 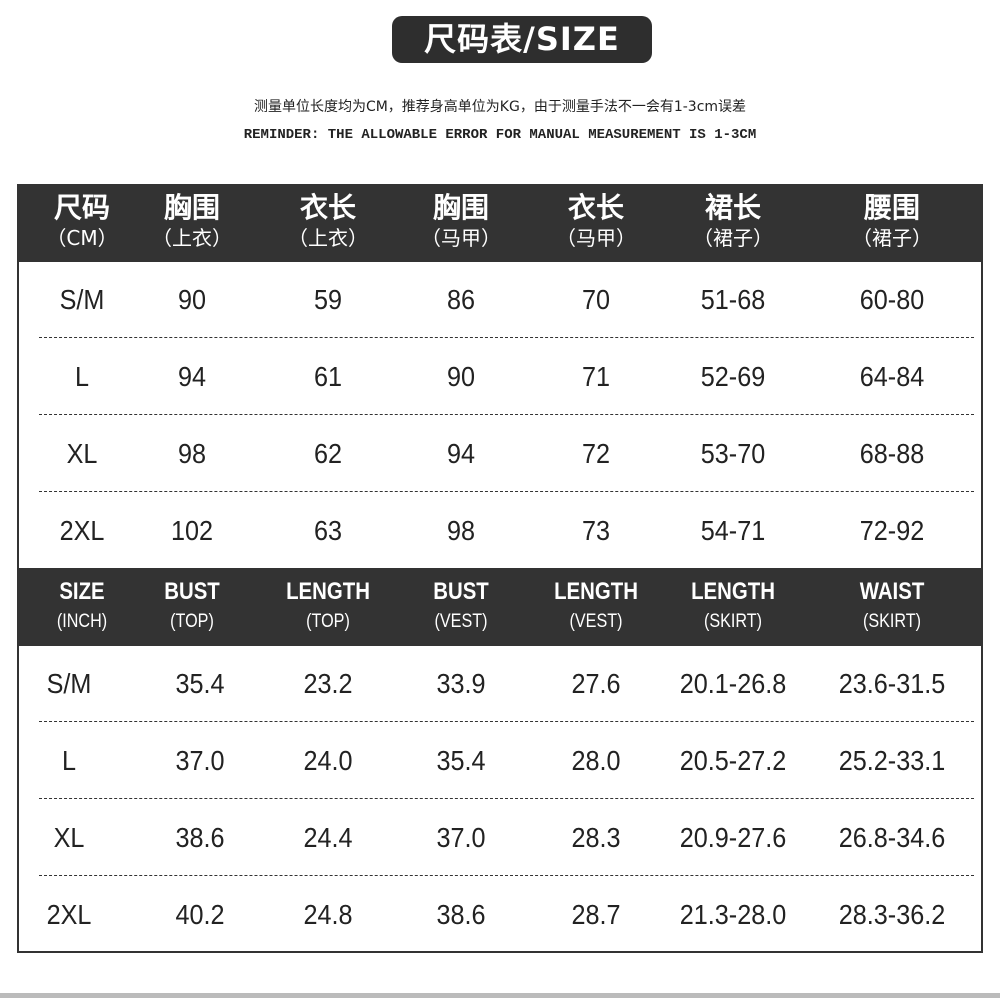 I want to click on size-cell: XL, so click(x=69, y=837).